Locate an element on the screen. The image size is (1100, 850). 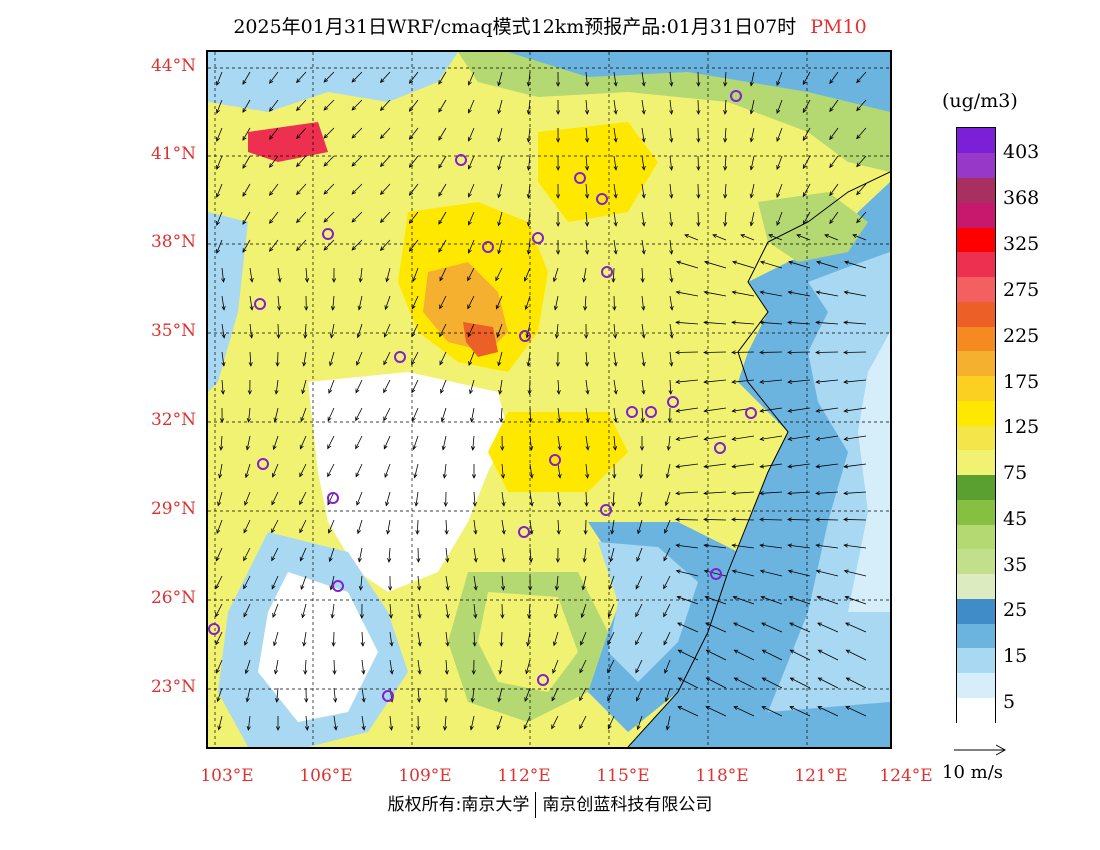
lon-label-112: 112°E is located at coordinates (524, 776).